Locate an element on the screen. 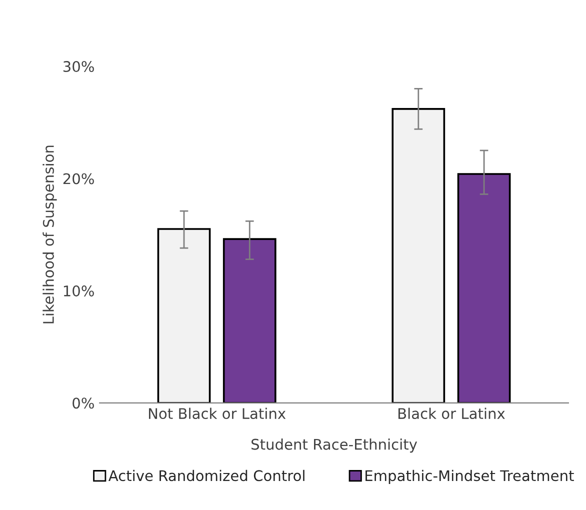  y-tick-label: 10% is located at coordinates (79, 290).